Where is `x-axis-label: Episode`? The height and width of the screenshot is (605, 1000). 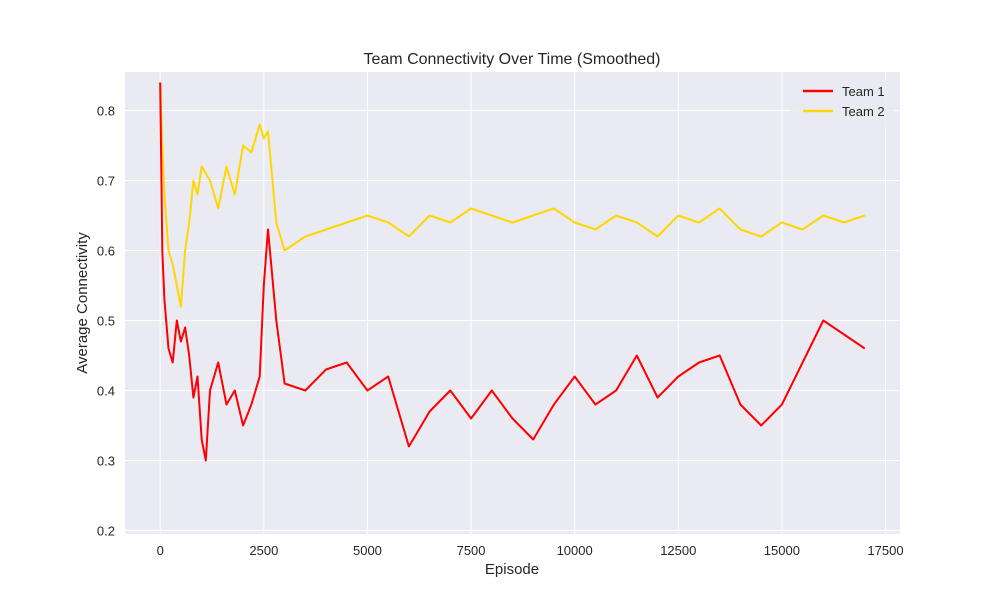 x-axis-label: Episode is located at coordinates (512, 569).